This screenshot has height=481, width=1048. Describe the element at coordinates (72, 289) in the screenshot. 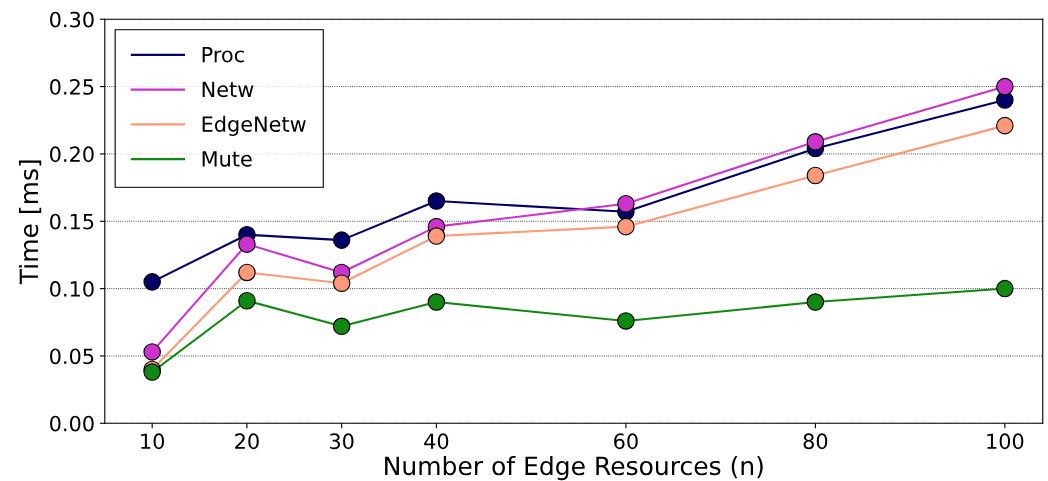

I see `y-tick-label: 0.10` at that location.